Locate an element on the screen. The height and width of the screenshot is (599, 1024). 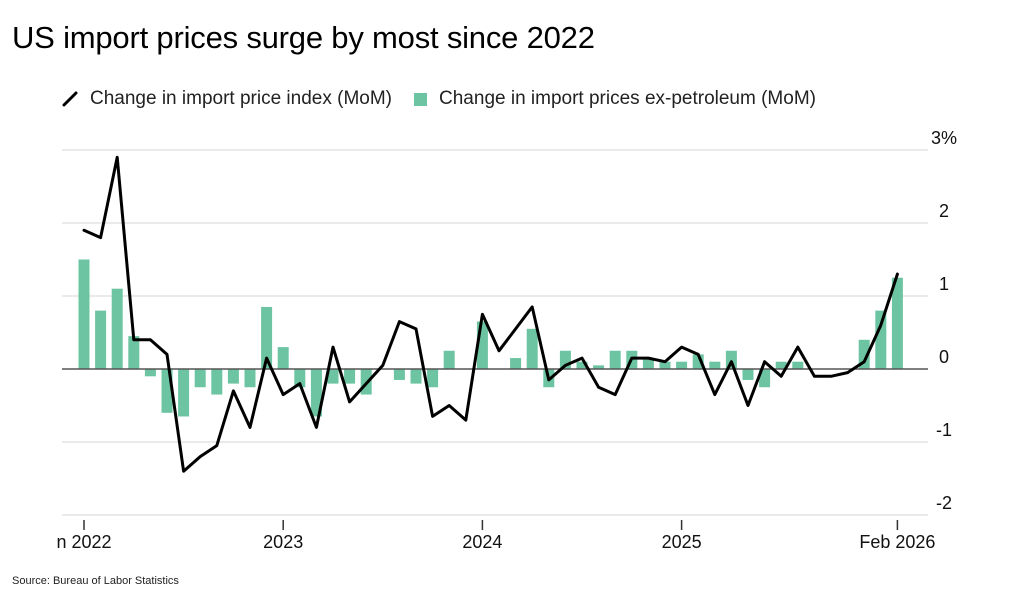
y-tick-label: -1 is located at coordinates (944, 430).